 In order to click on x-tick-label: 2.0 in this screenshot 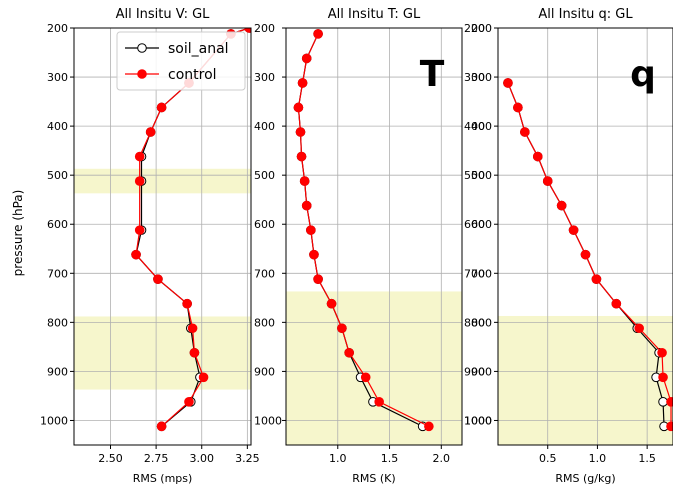, I will do `click(442, 458)`.